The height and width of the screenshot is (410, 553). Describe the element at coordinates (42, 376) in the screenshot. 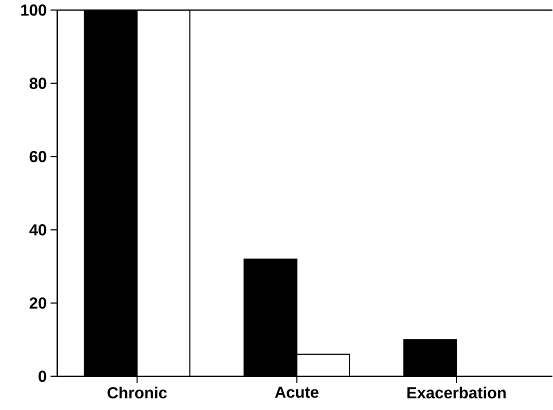

I see `y-tick-label: 0` at that location.